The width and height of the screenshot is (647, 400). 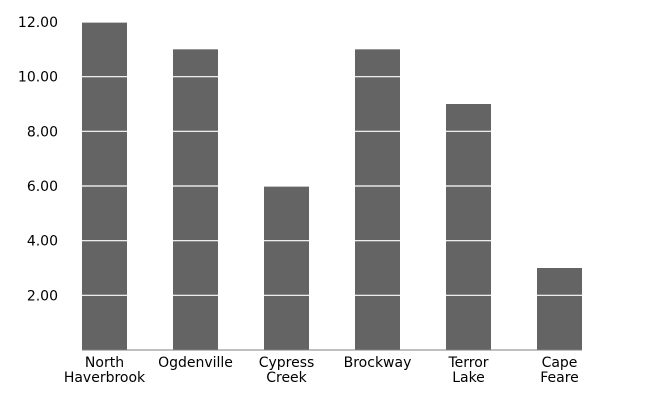 What do you see at coordinates (468, 378) in the screenshot?
I see `x-tick-label-line: Lake` at bounding box center [468, 378].